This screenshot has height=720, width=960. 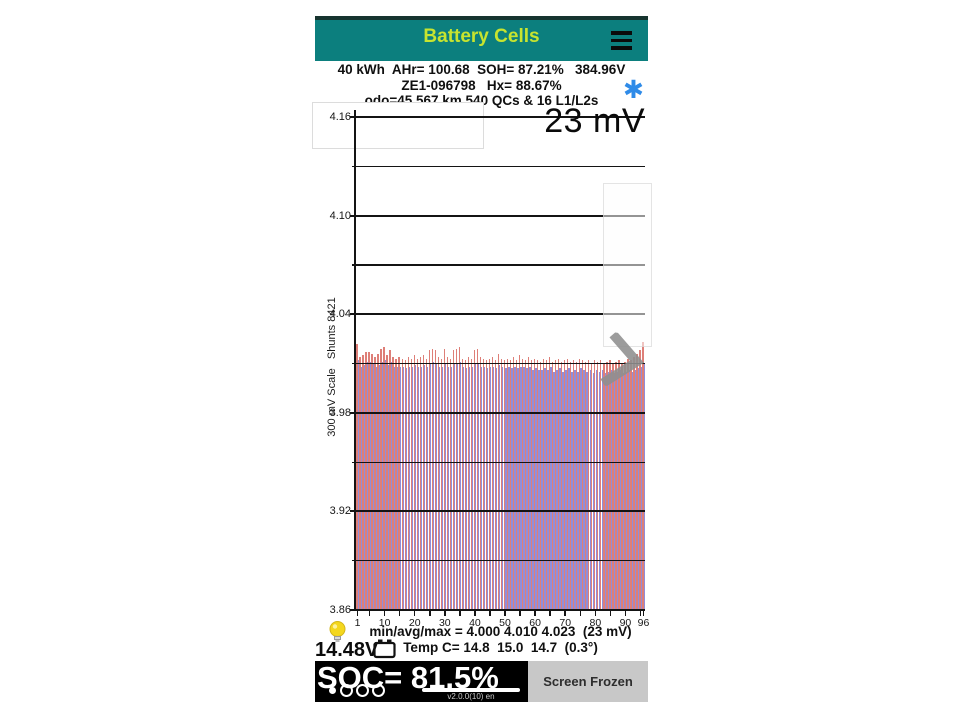 What do you see at coordinates (621, 41) in the screenshot?
I see `hamburger-menu-icon` at bounding box center [621, 41].